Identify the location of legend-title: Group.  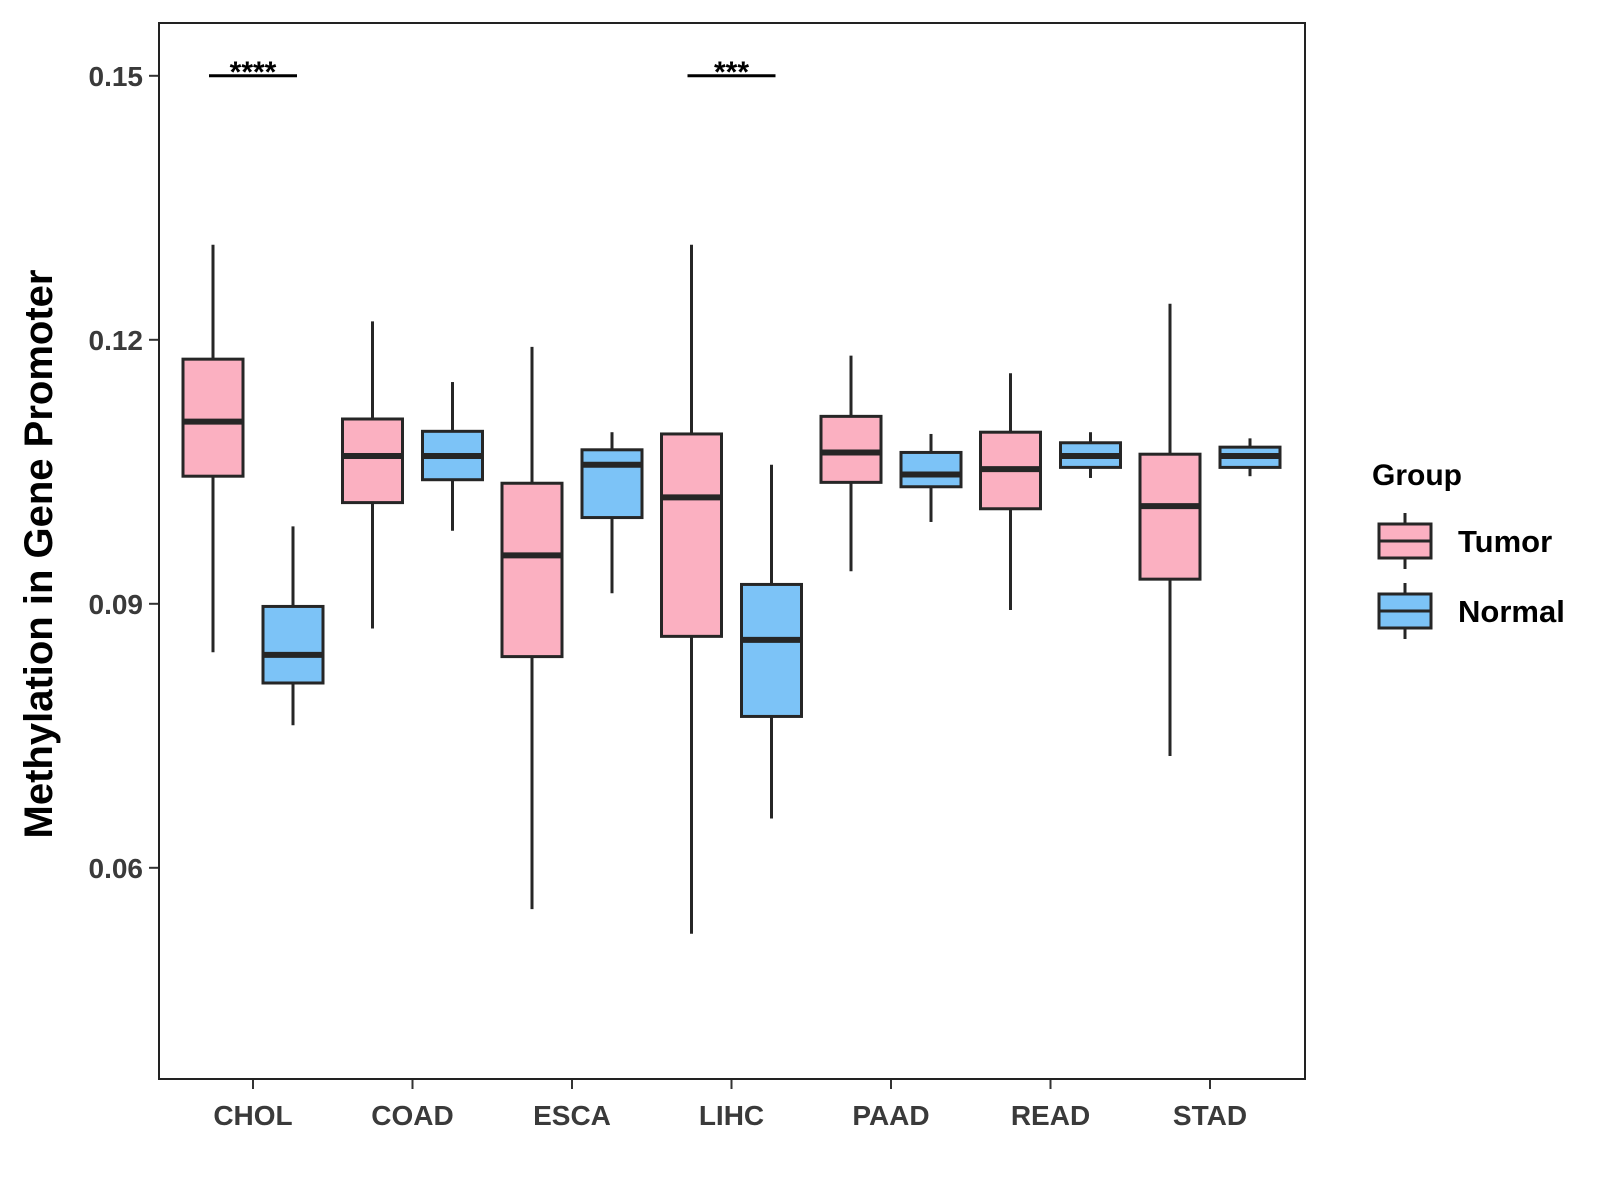
(1417, 475).